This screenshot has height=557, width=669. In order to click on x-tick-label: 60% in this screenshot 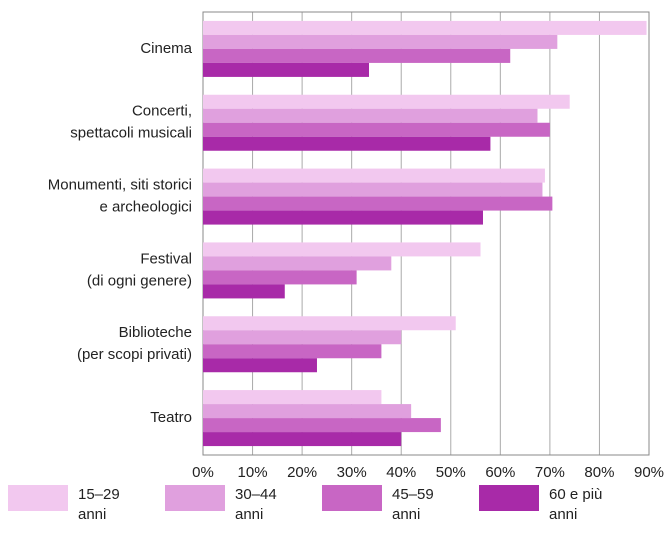, I will do `click(500, 472)`.